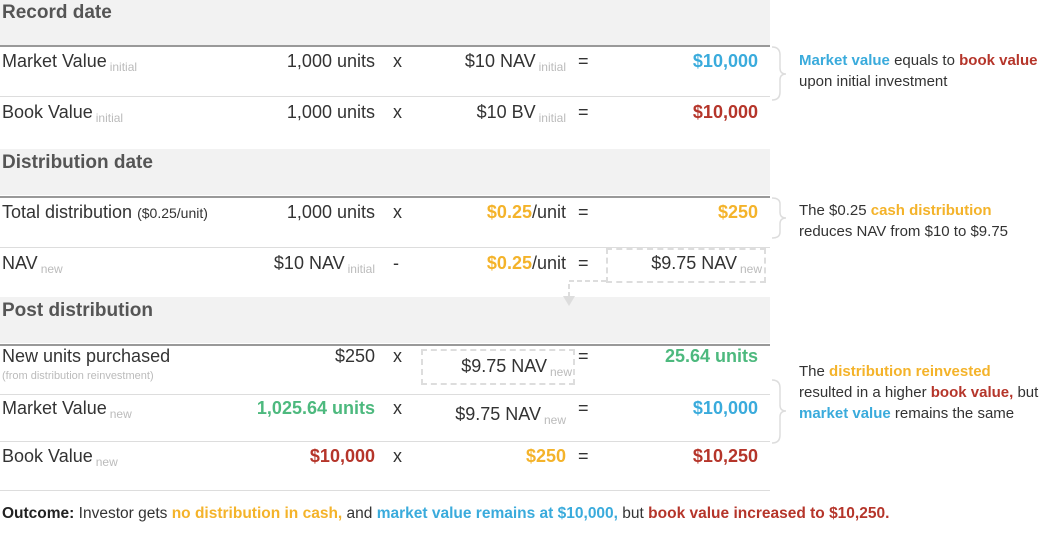 Image resolution: width=1047 pixels, height=533 pixels. Describe the element at coordinates (509, 212) in the screenshot. I see `rate-text: $0.25` at that location.